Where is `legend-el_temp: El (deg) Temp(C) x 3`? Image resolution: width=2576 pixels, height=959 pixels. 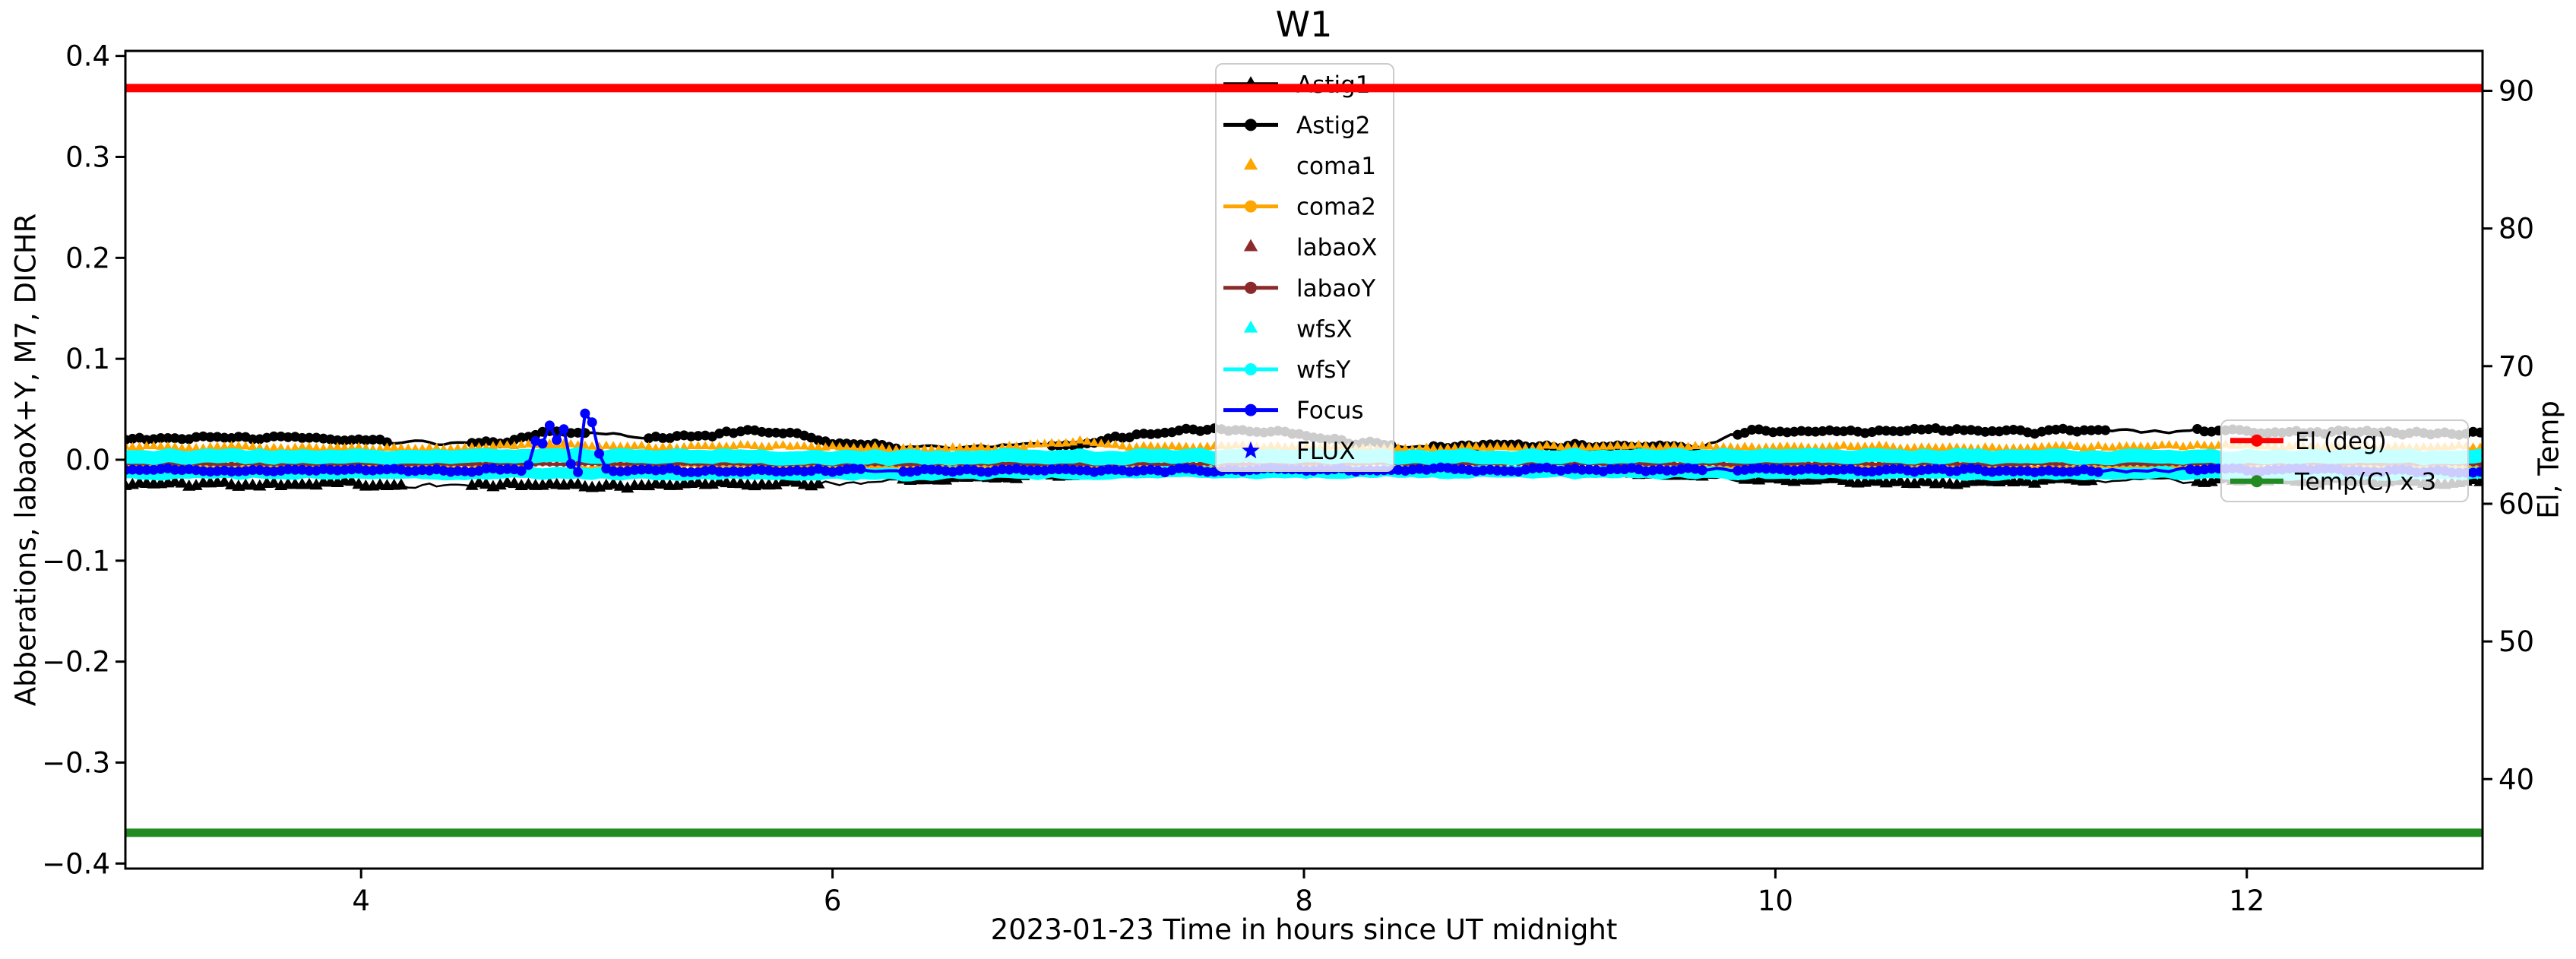
legend-el_temp: El (deg) Temp(C) x 3 is located at coordinates (2344, 461).